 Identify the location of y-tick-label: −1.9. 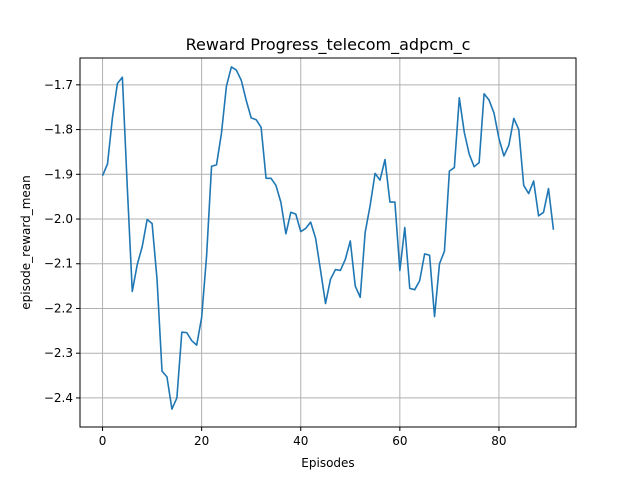
(58, 174).